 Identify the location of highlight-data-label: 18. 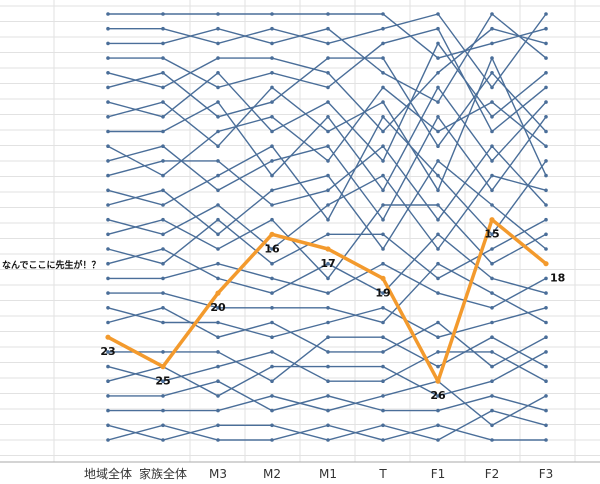
(557, 278).